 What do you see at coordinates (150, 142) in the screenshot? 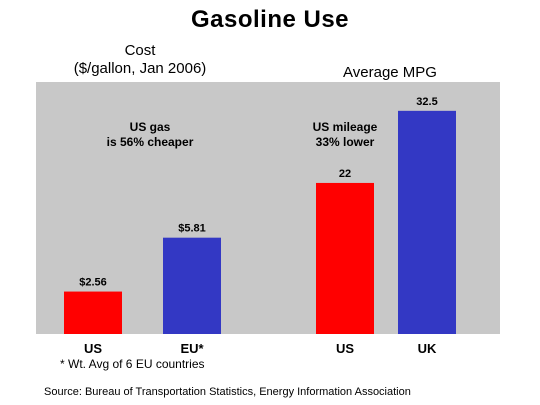
I see `cost-annotation-line-2: is 56% cheaper` at bounding box center [150, 142].